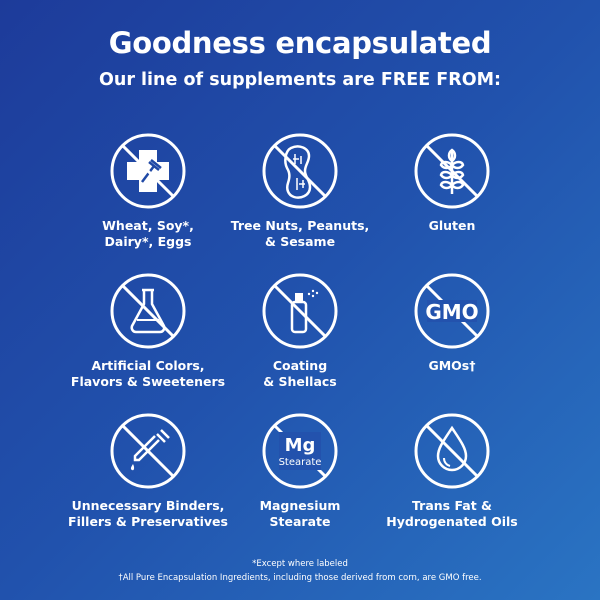 This screenshot has height=600, width=600. What do you see at coordinates (452, 513) in the screenshot?
I see `item-label: Trans Fat & Hydrogenated Oils` at bounding box center [452, 513].